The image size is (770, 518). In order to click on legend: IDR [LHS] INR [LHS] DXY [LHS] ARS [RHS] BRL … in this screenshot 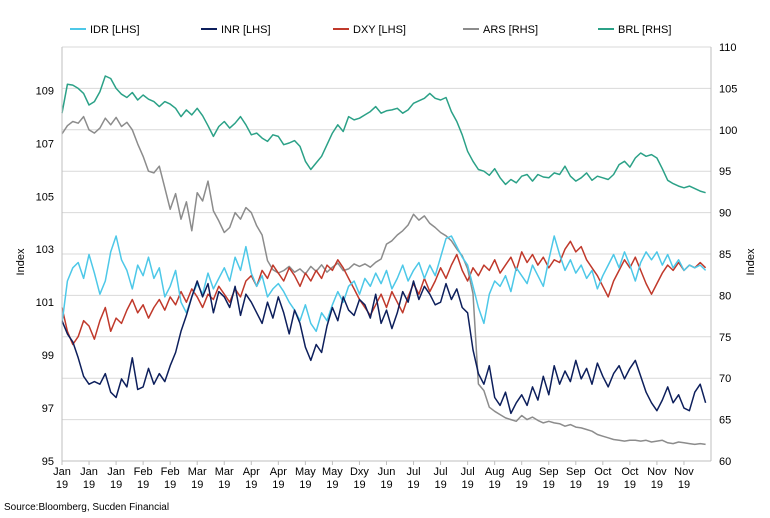, I will do `click(370, 30)`.